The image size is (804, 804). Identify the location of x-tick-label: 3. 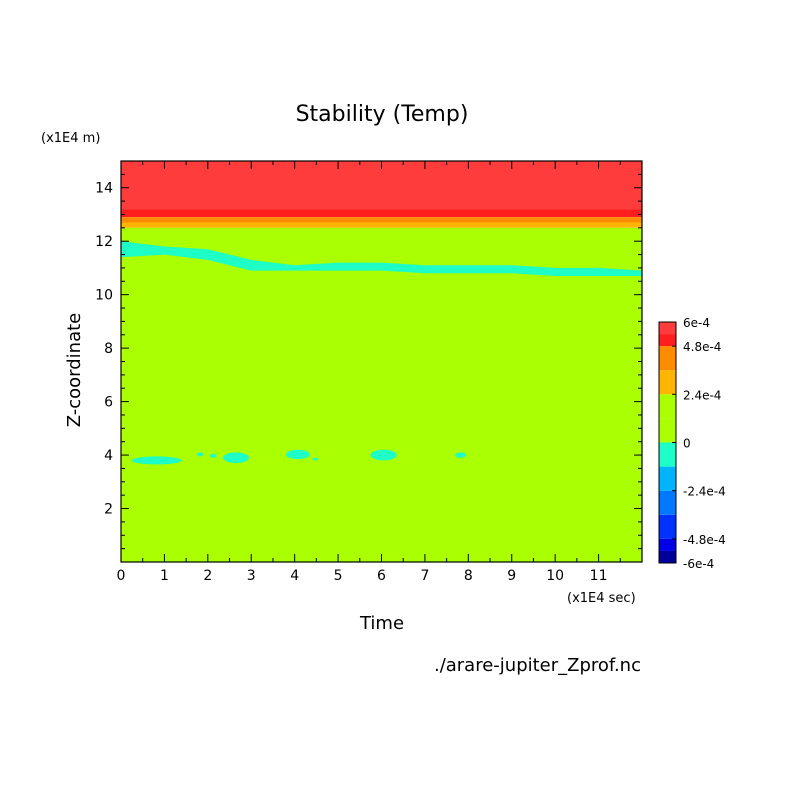
(251, 576).